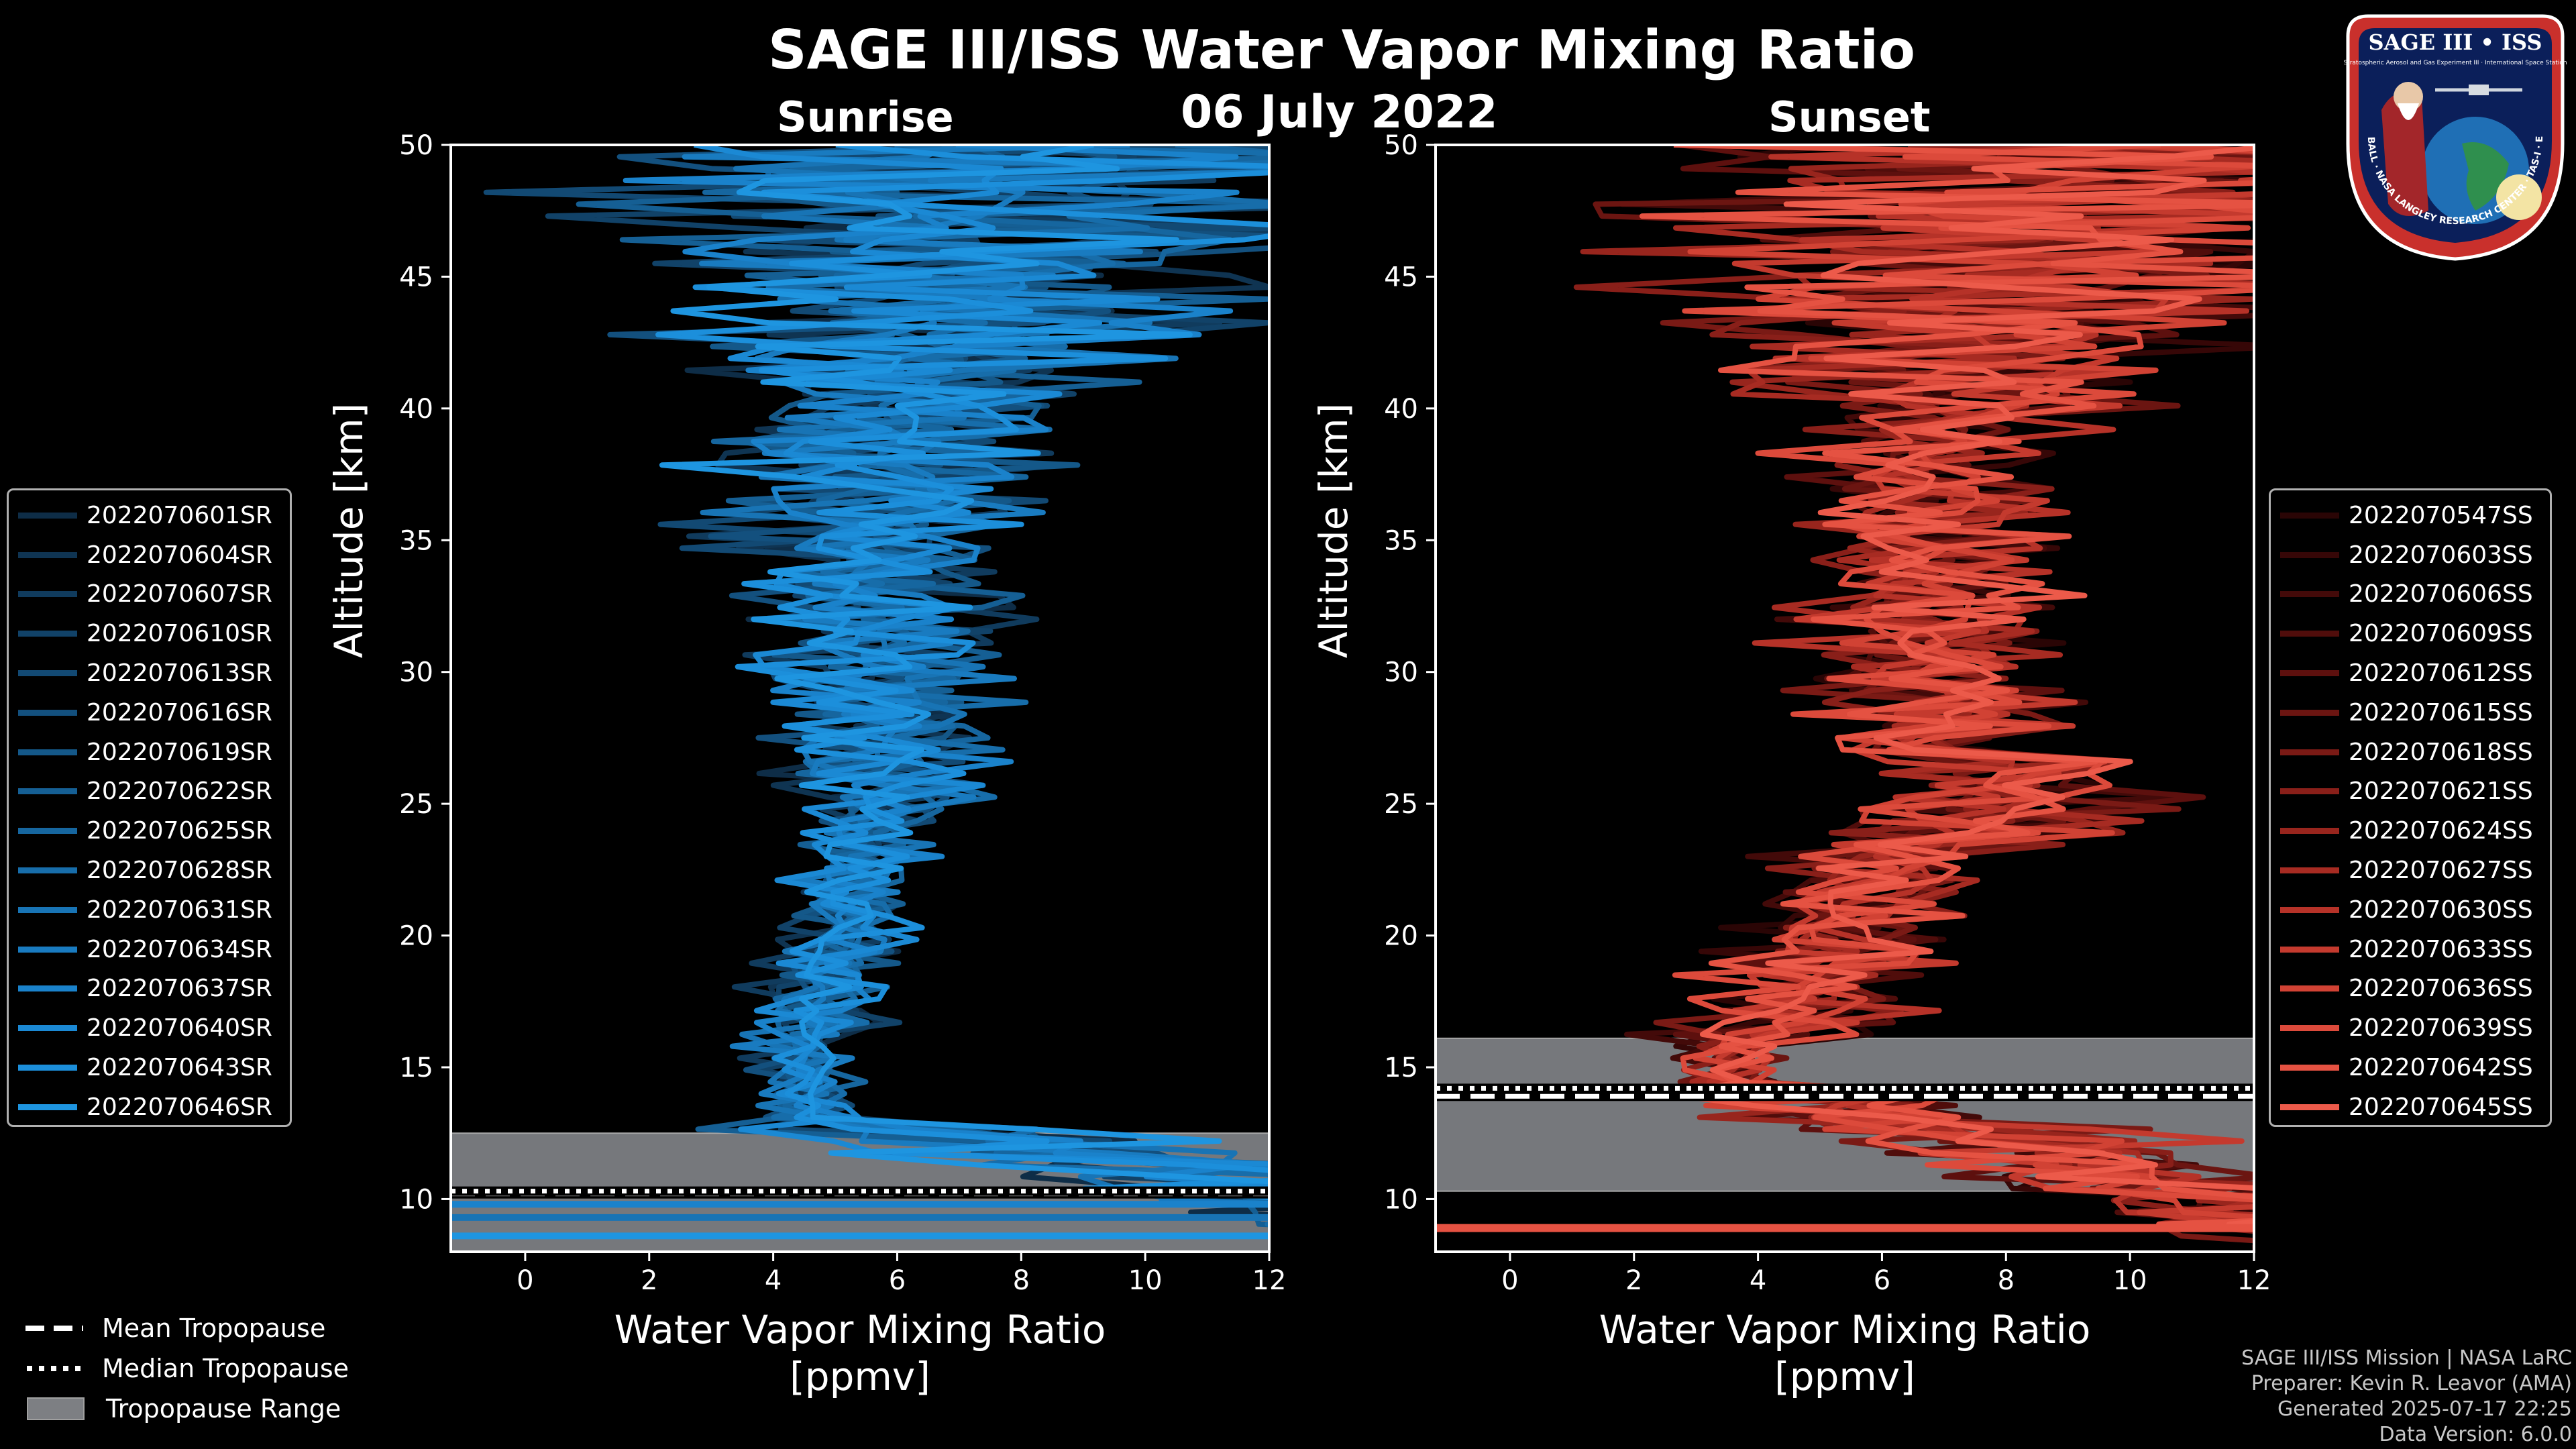 The width and height of the screenshot is (2576, 1449). I want to click on legend-item-2022070604SR: 2022070604SR, so click(149, 555).